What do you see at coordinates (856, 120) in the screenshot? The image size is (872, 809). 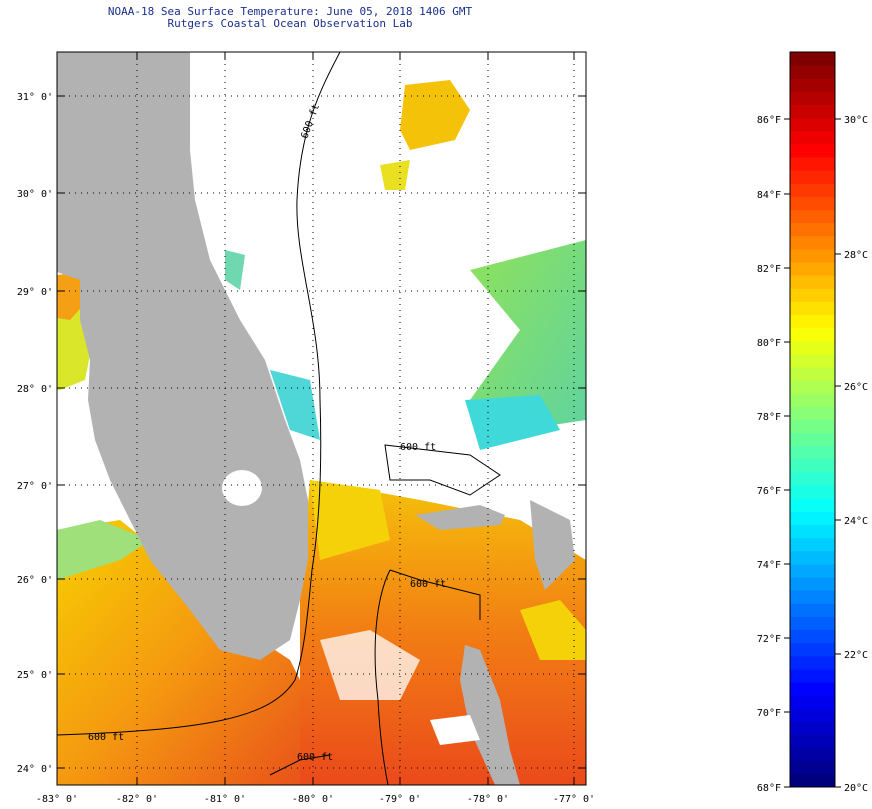 I see `celsius-label: 30°C` at bounding box center [856, 120].